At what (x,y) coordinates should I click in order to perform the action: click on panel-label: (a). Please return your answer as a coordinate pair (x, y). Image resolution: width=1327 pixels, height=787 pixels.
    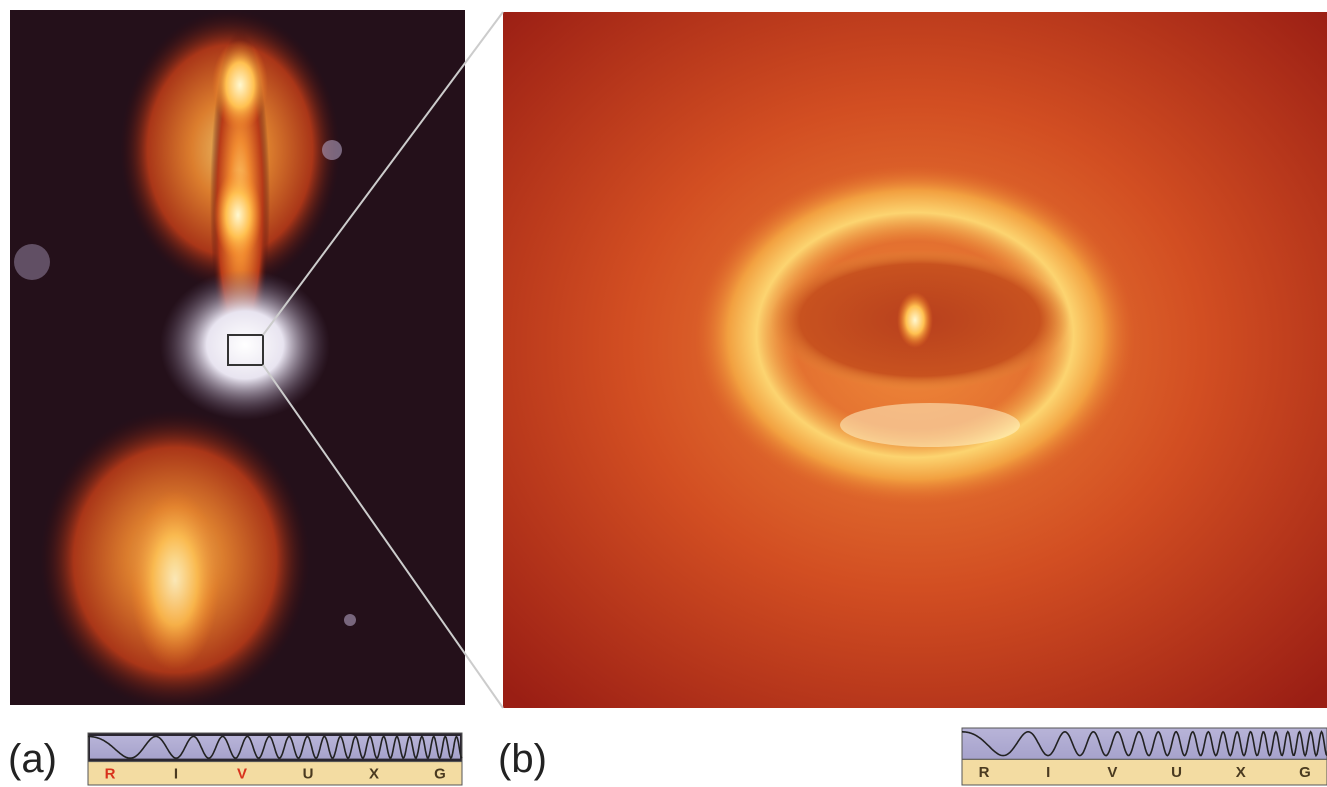
    Looking at the image, I should click on (32, 759).